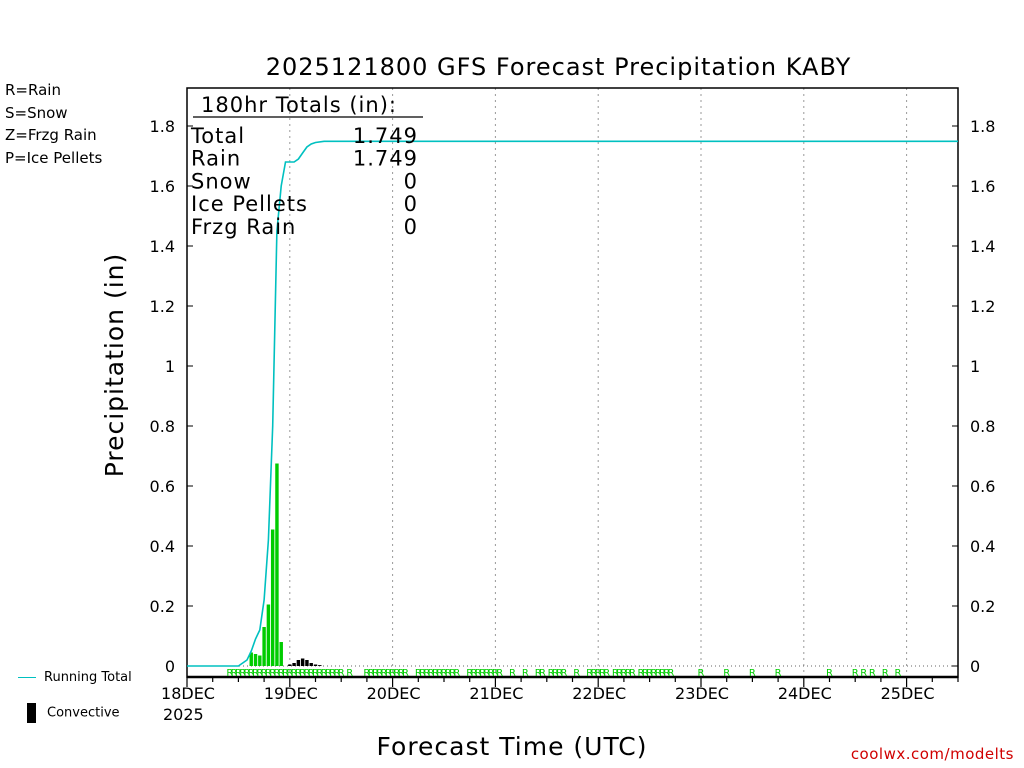  I want to click on credit-link: coolwx.com/modelts, so click(932, 754).